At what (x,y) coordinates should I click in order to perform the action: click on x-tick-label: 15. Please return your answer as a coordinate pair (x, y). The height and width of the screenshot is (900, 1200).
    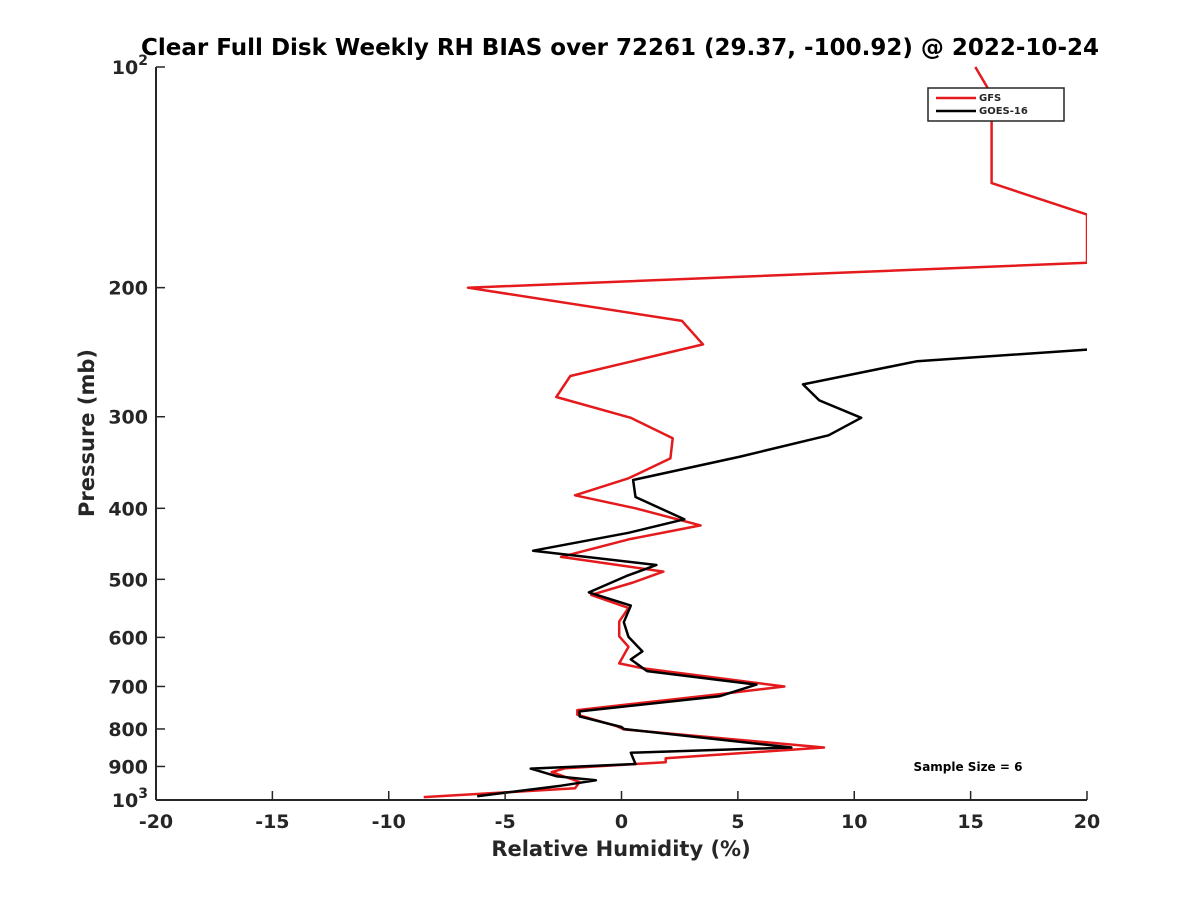
    Looking at the image, I should click on (970, 822).